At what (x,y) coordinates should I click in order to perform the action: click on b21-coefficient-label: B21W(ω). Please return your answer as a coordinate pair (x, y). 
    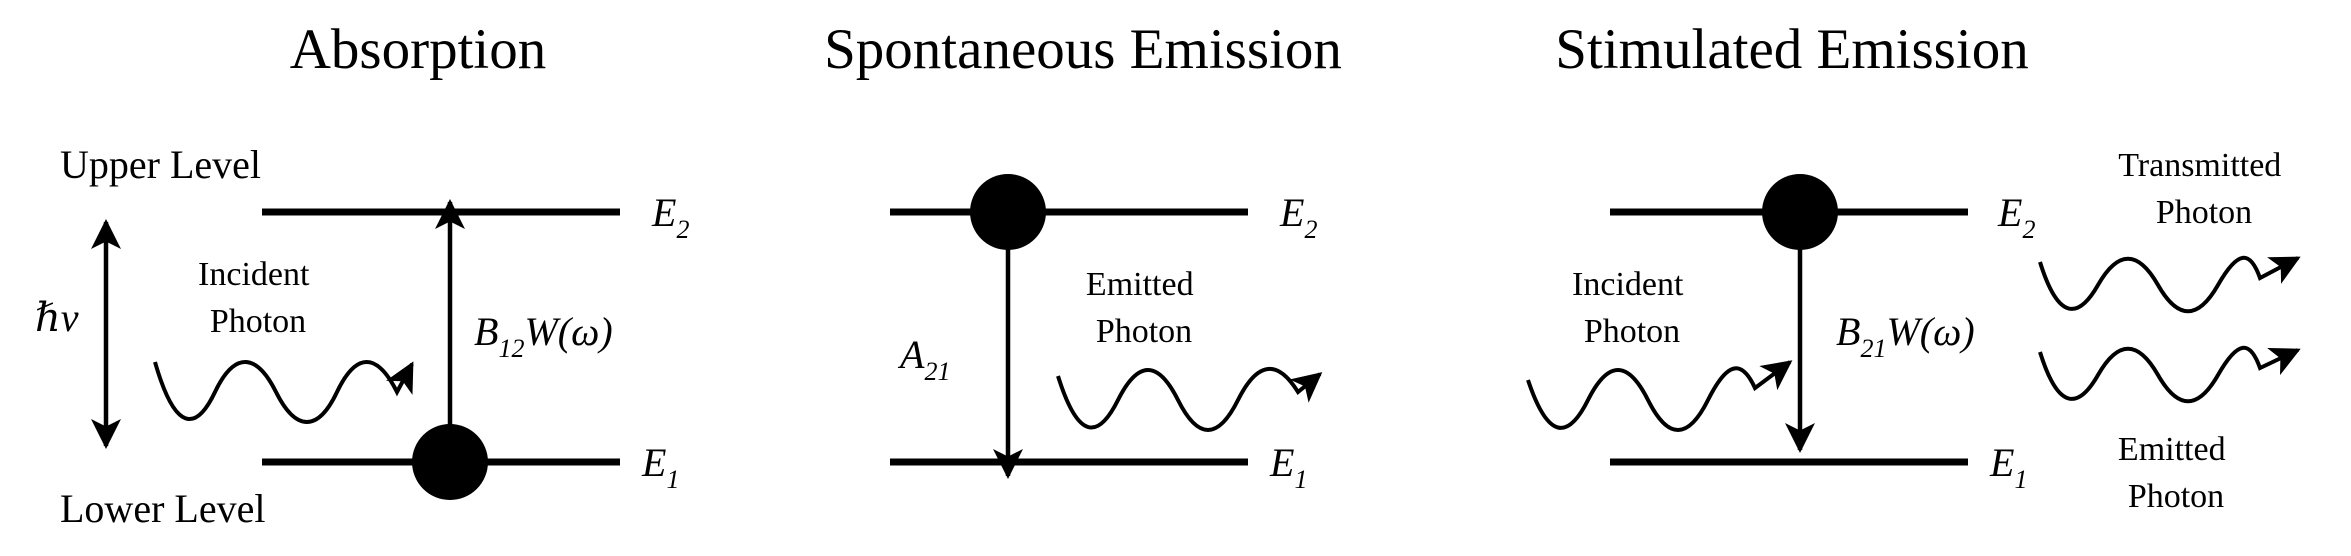
    Looking at the image, I should click on (1905, 336).